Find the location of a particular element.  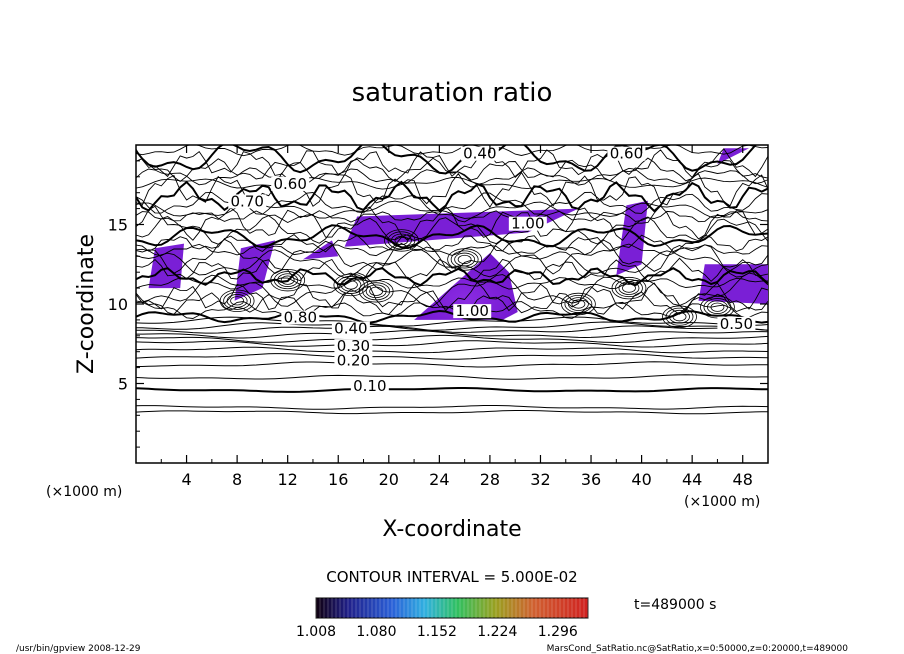

y-tick-label: 15 is located at coordinates (118, 225).